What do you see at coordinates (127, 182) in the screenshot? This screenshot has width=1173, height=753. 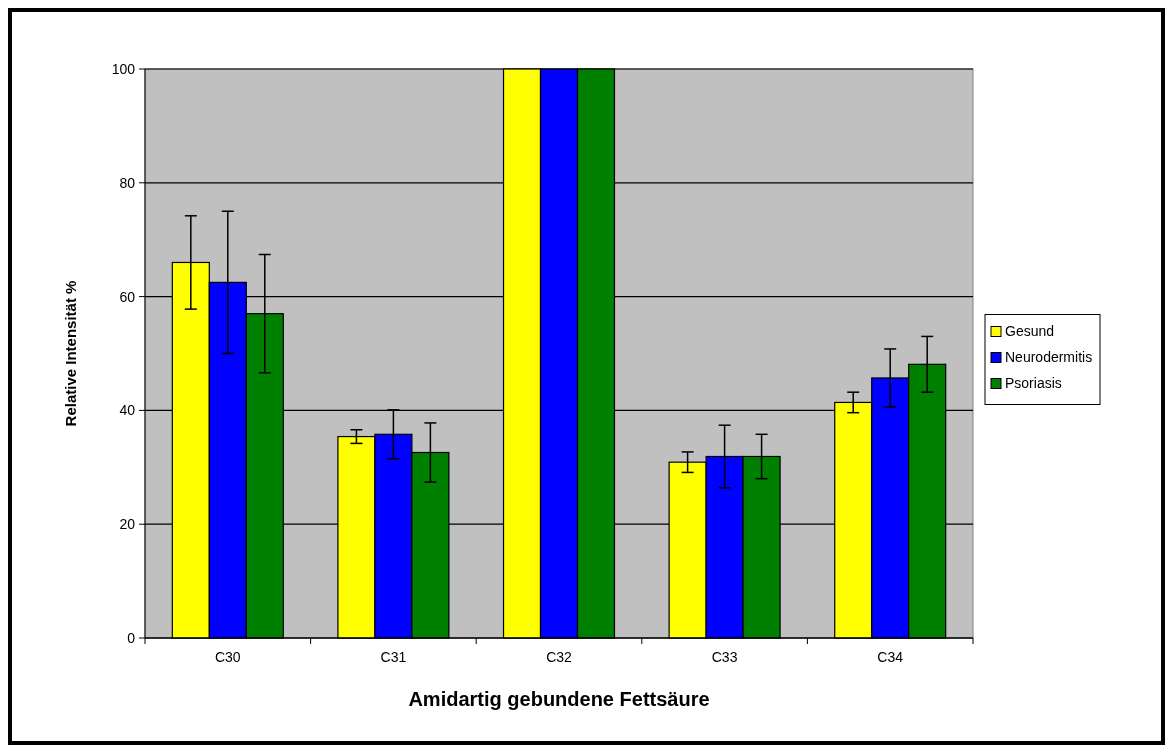 I see `y-tick-label: 80` at bounding box center [127, 182].